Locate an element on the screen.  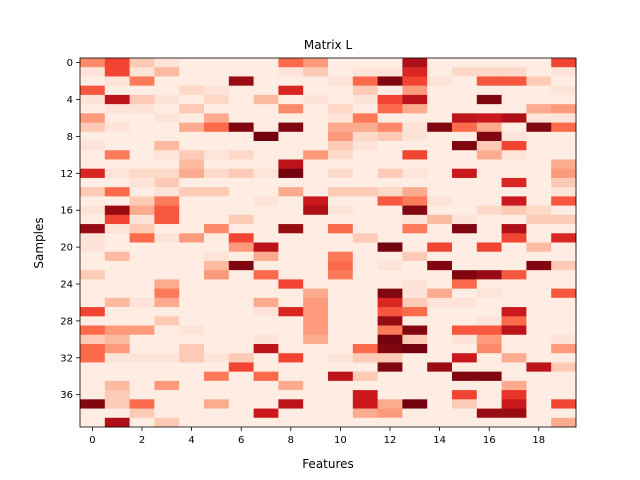
y-tick-label: 4 is located at coordinates (70, 100).